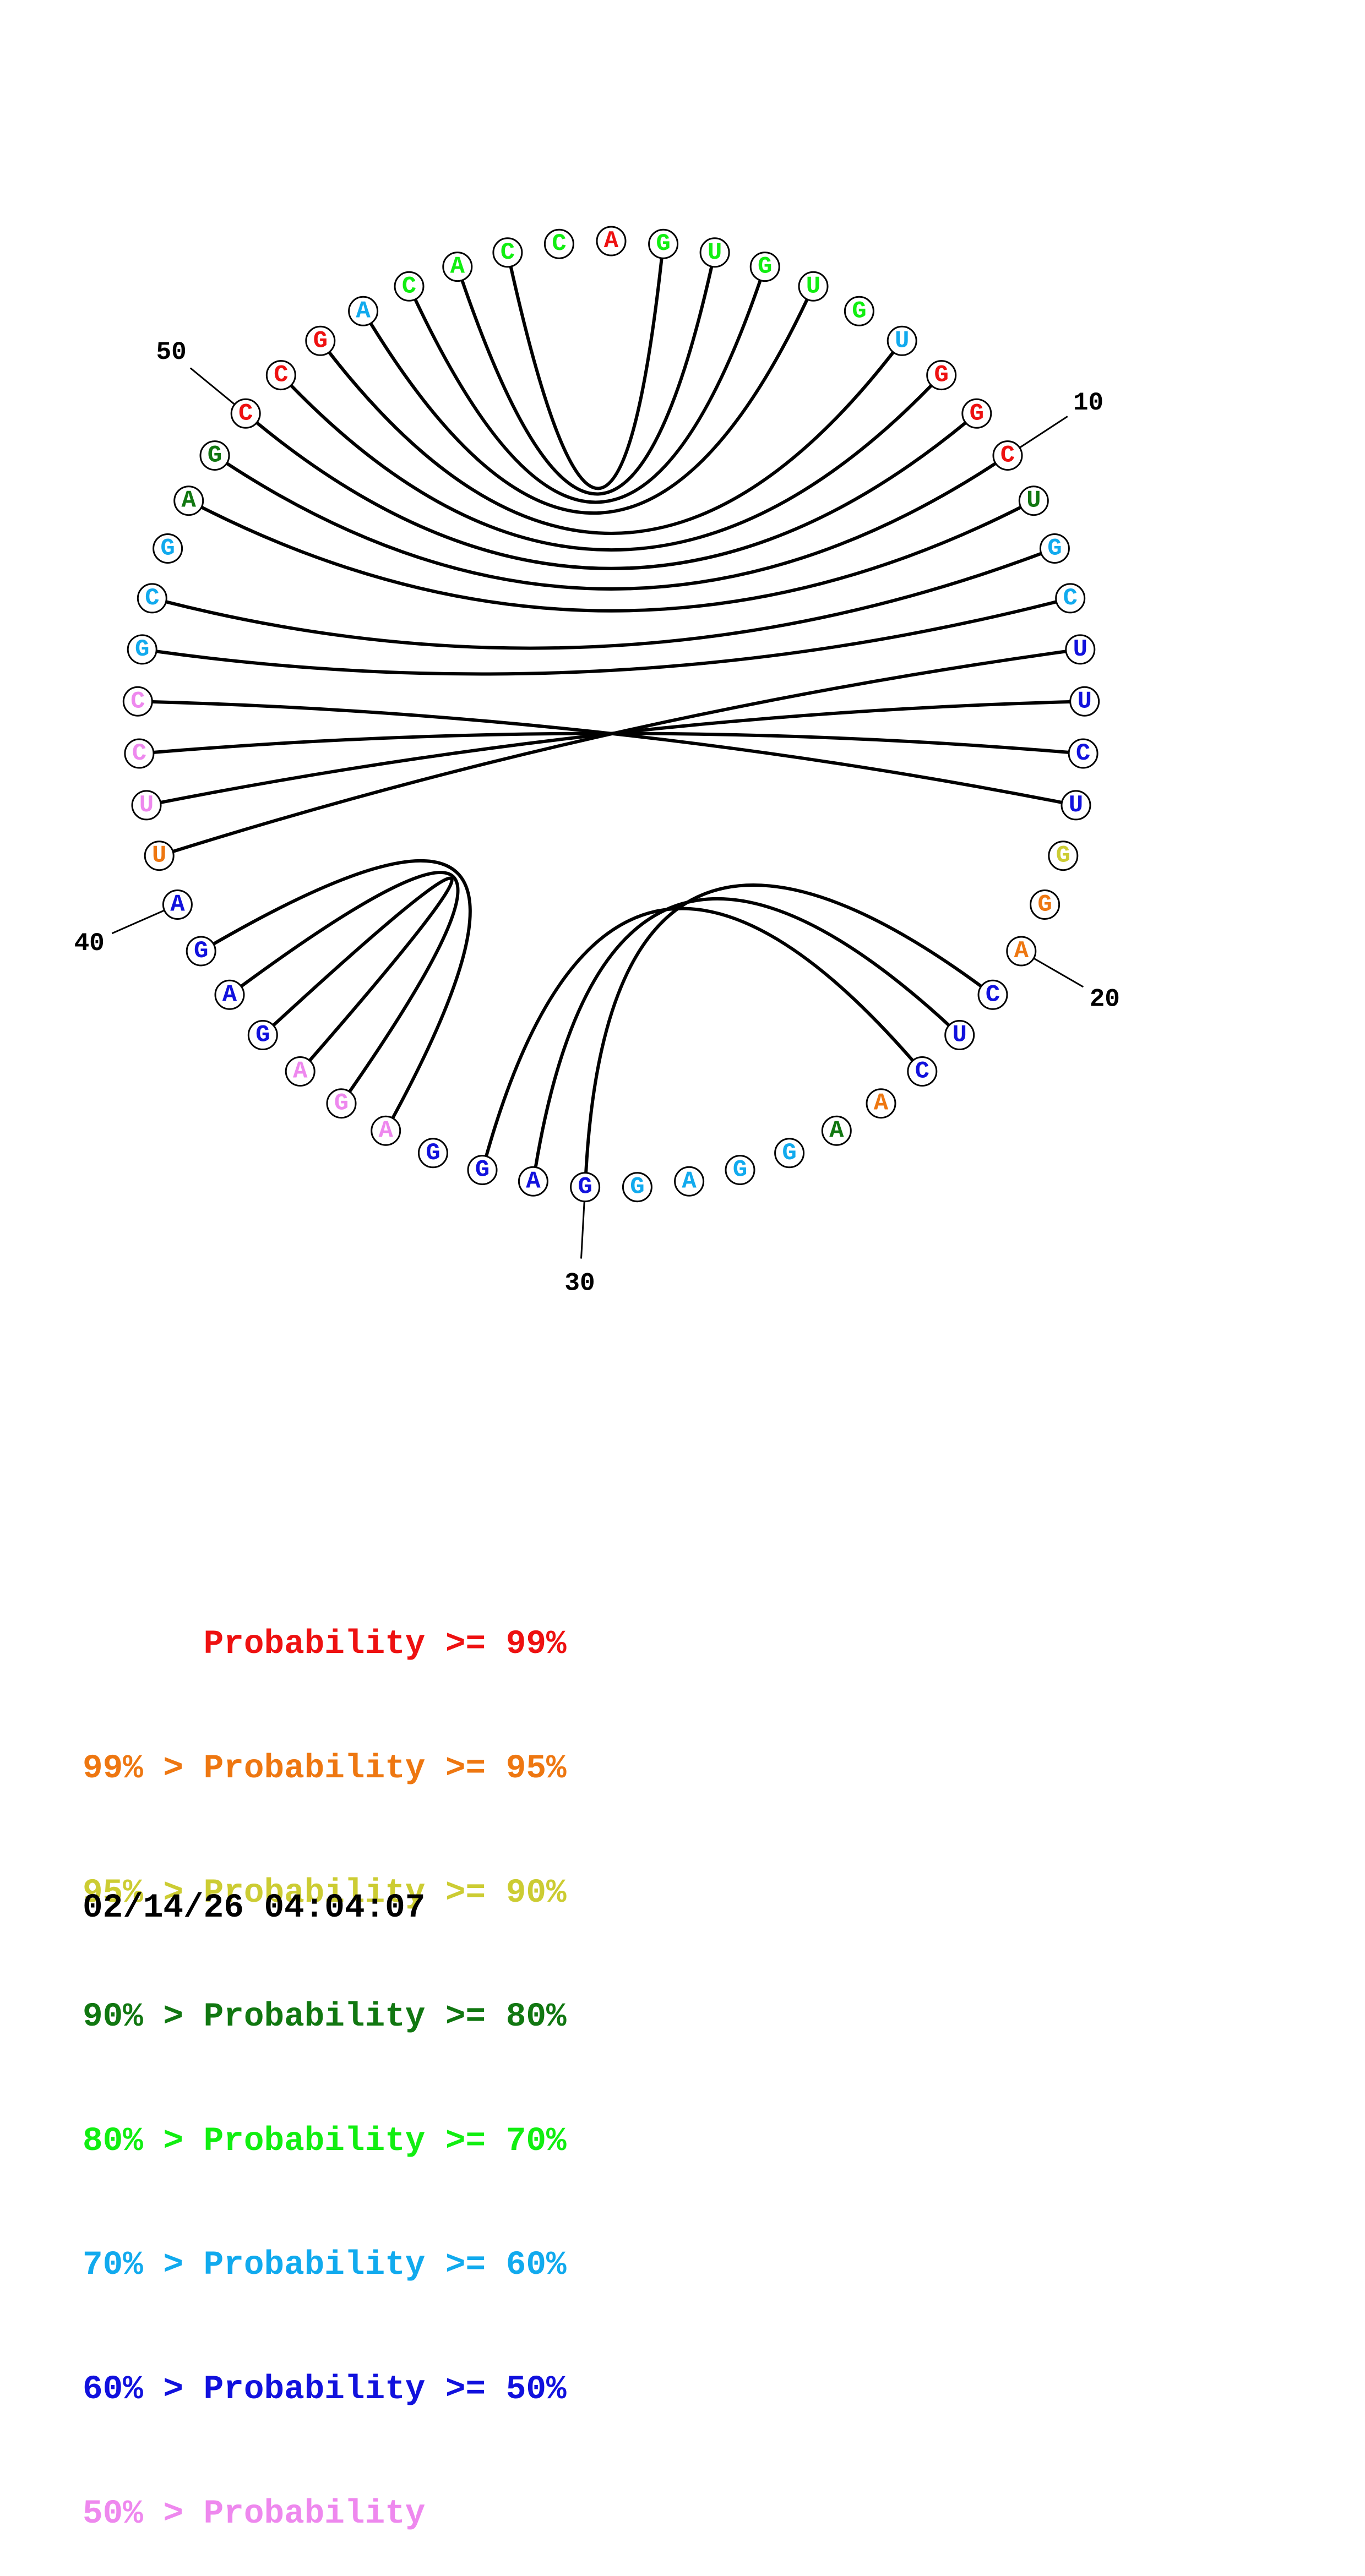 This screenshot has width=1365, height=2576. I want to click on position-label-50: 50, so click(171, 352).